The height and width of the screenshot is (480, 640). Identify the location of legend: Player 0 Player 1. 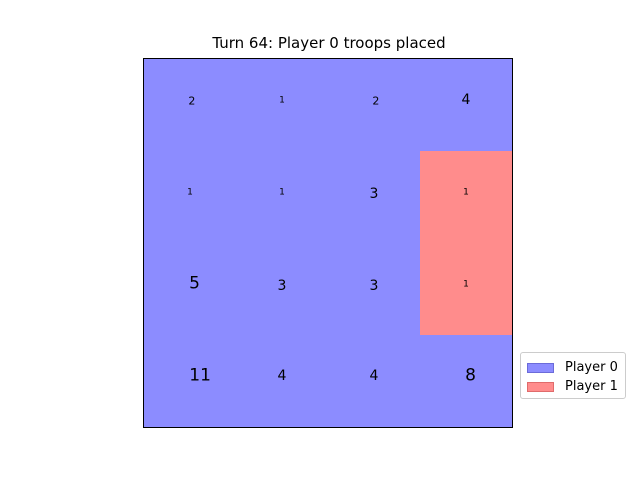
(573, 375).